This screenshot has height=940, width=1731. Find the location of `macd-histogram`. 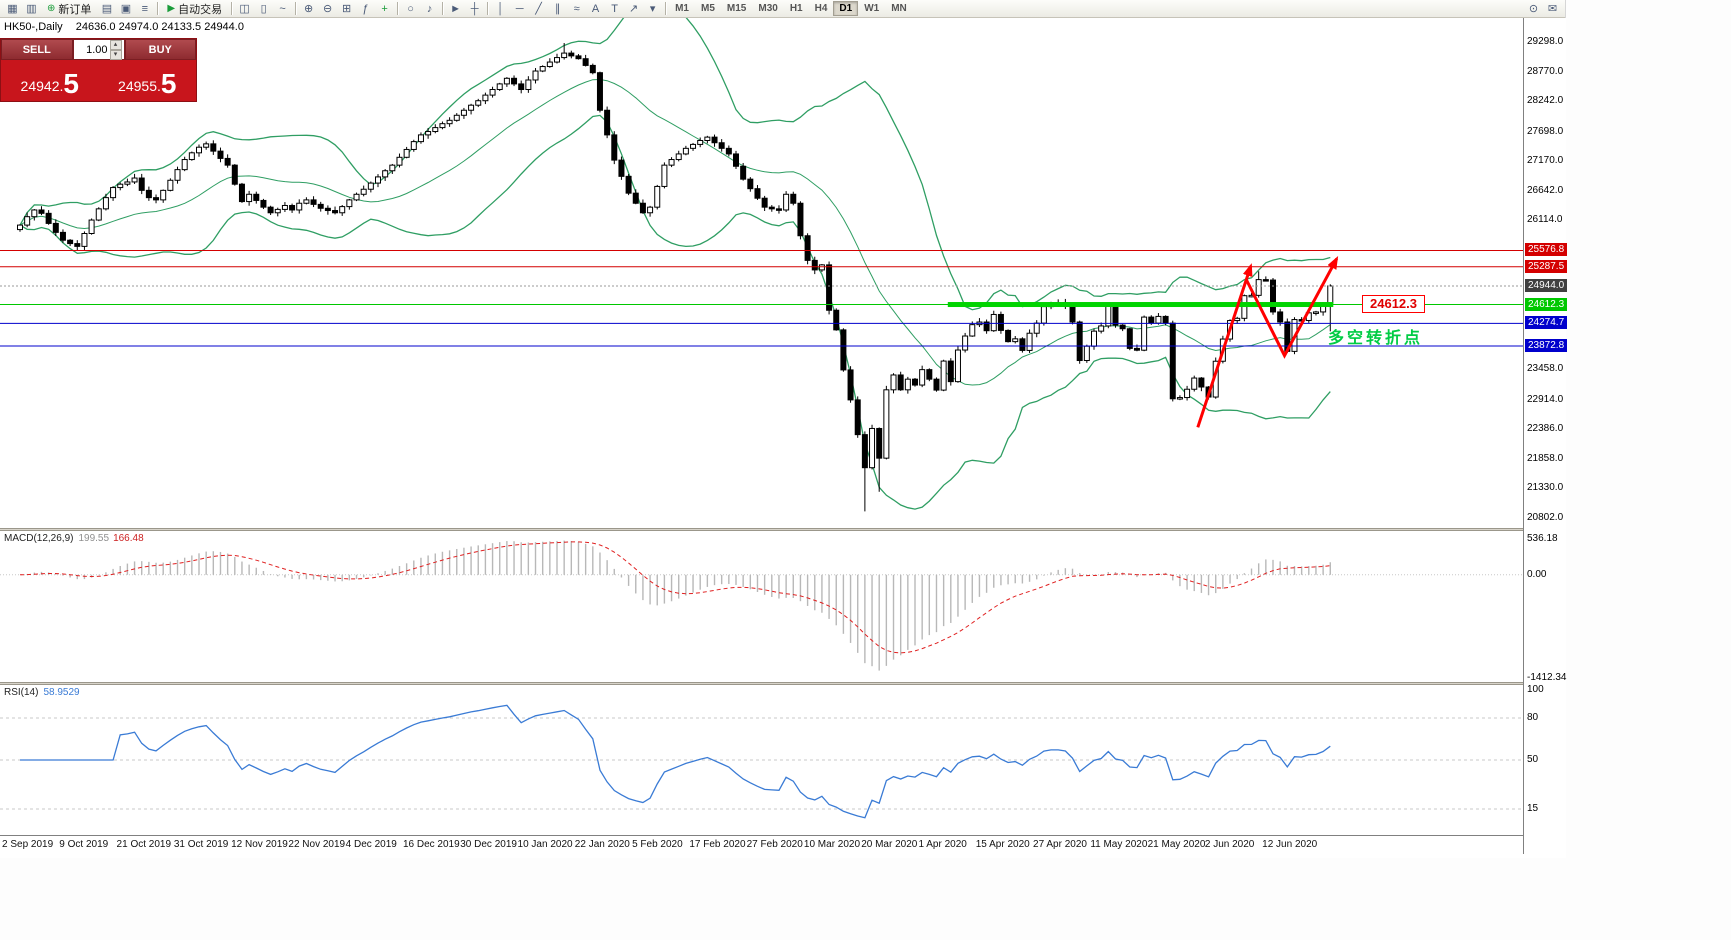

macd-histogram is located at coordinates (678, 605).